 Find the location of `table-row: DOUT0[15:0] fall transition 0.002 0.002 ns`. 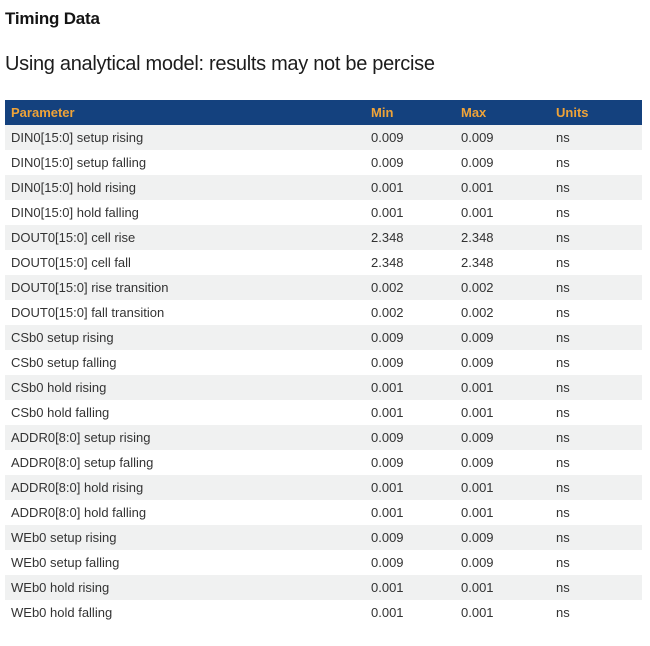

table-row: DOUT0[15:0] fall transition 0.002 0.002 ns is located at coordinates (323, 312).